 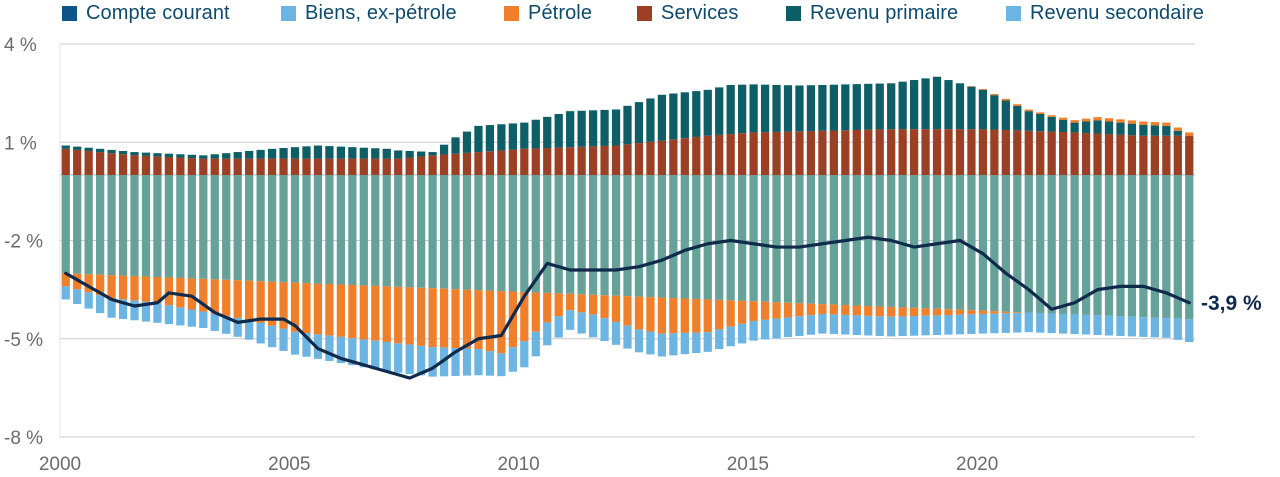 What do you see at coordinates (884, 13) in the screenshot?
I see `legend-label: Revenu primaire` at bounding box center [884, 13].